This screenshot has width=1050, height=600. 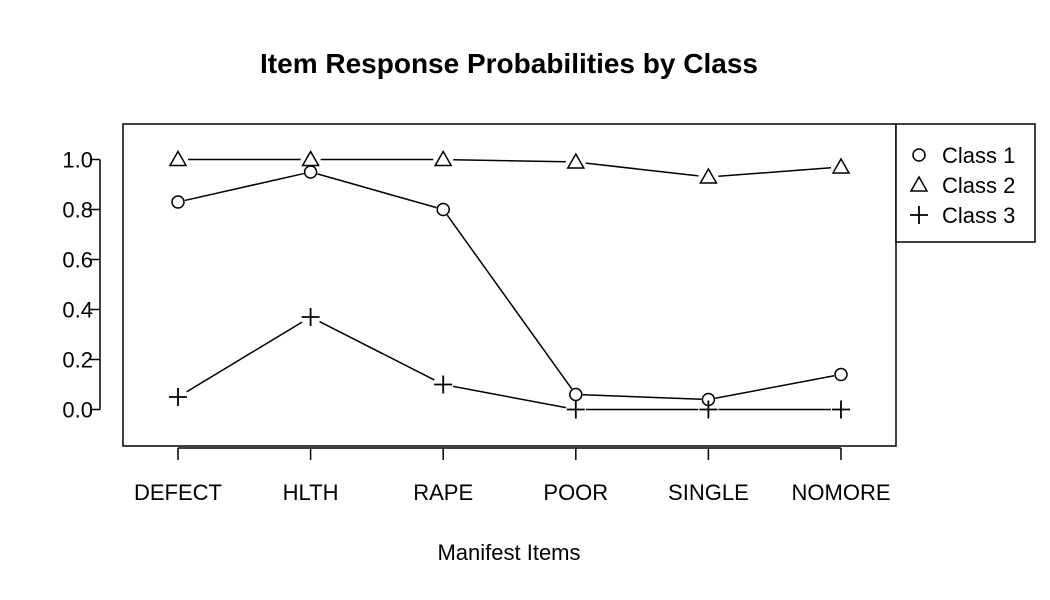 I want to click on x-tick-label: SINGLE, so click(x=708, y=492).